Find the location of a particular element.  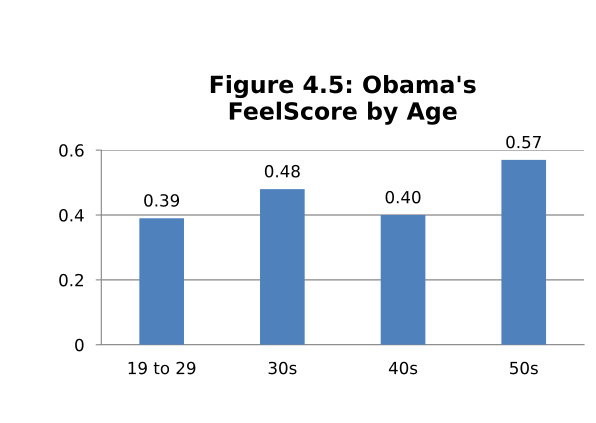

chart-title: Figure 4.5: Obama's FeelScore by Age is located at coordinates (343, 100).